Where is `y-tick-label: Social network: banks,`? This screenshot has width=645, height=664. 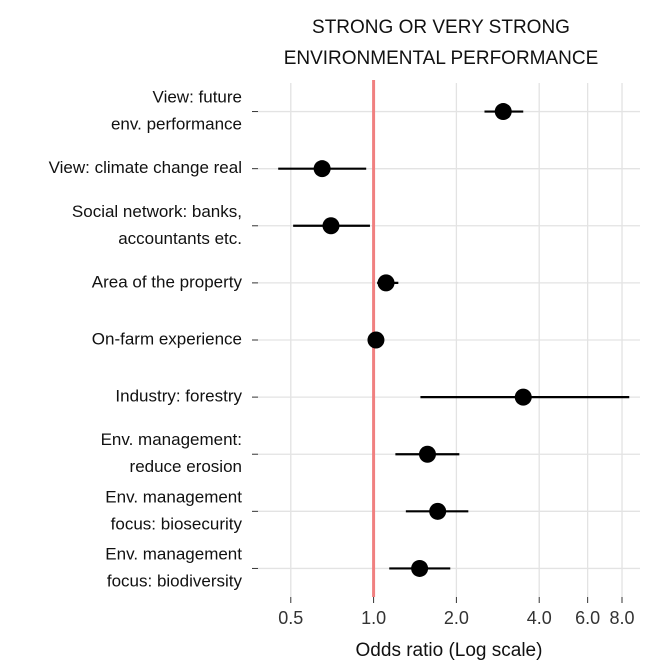 y-tick-label: Social network: banks, is located at coordinates (157, 211).